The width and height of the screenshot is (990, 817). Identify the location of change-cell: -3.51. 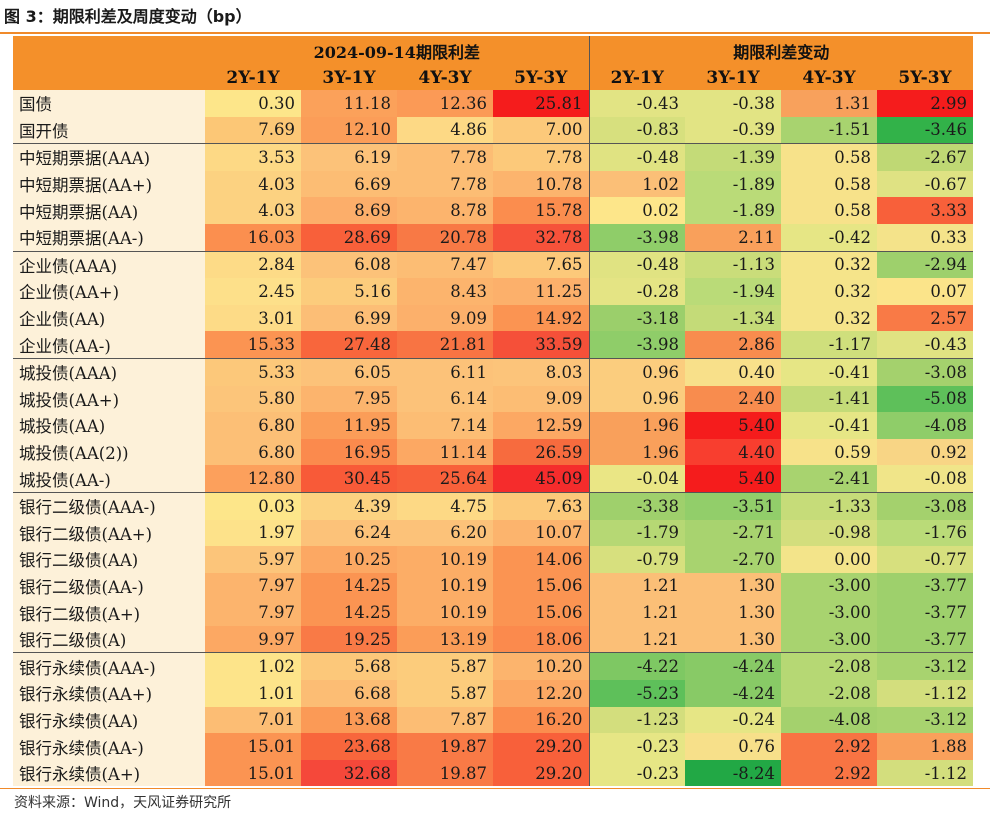
(733, 505).